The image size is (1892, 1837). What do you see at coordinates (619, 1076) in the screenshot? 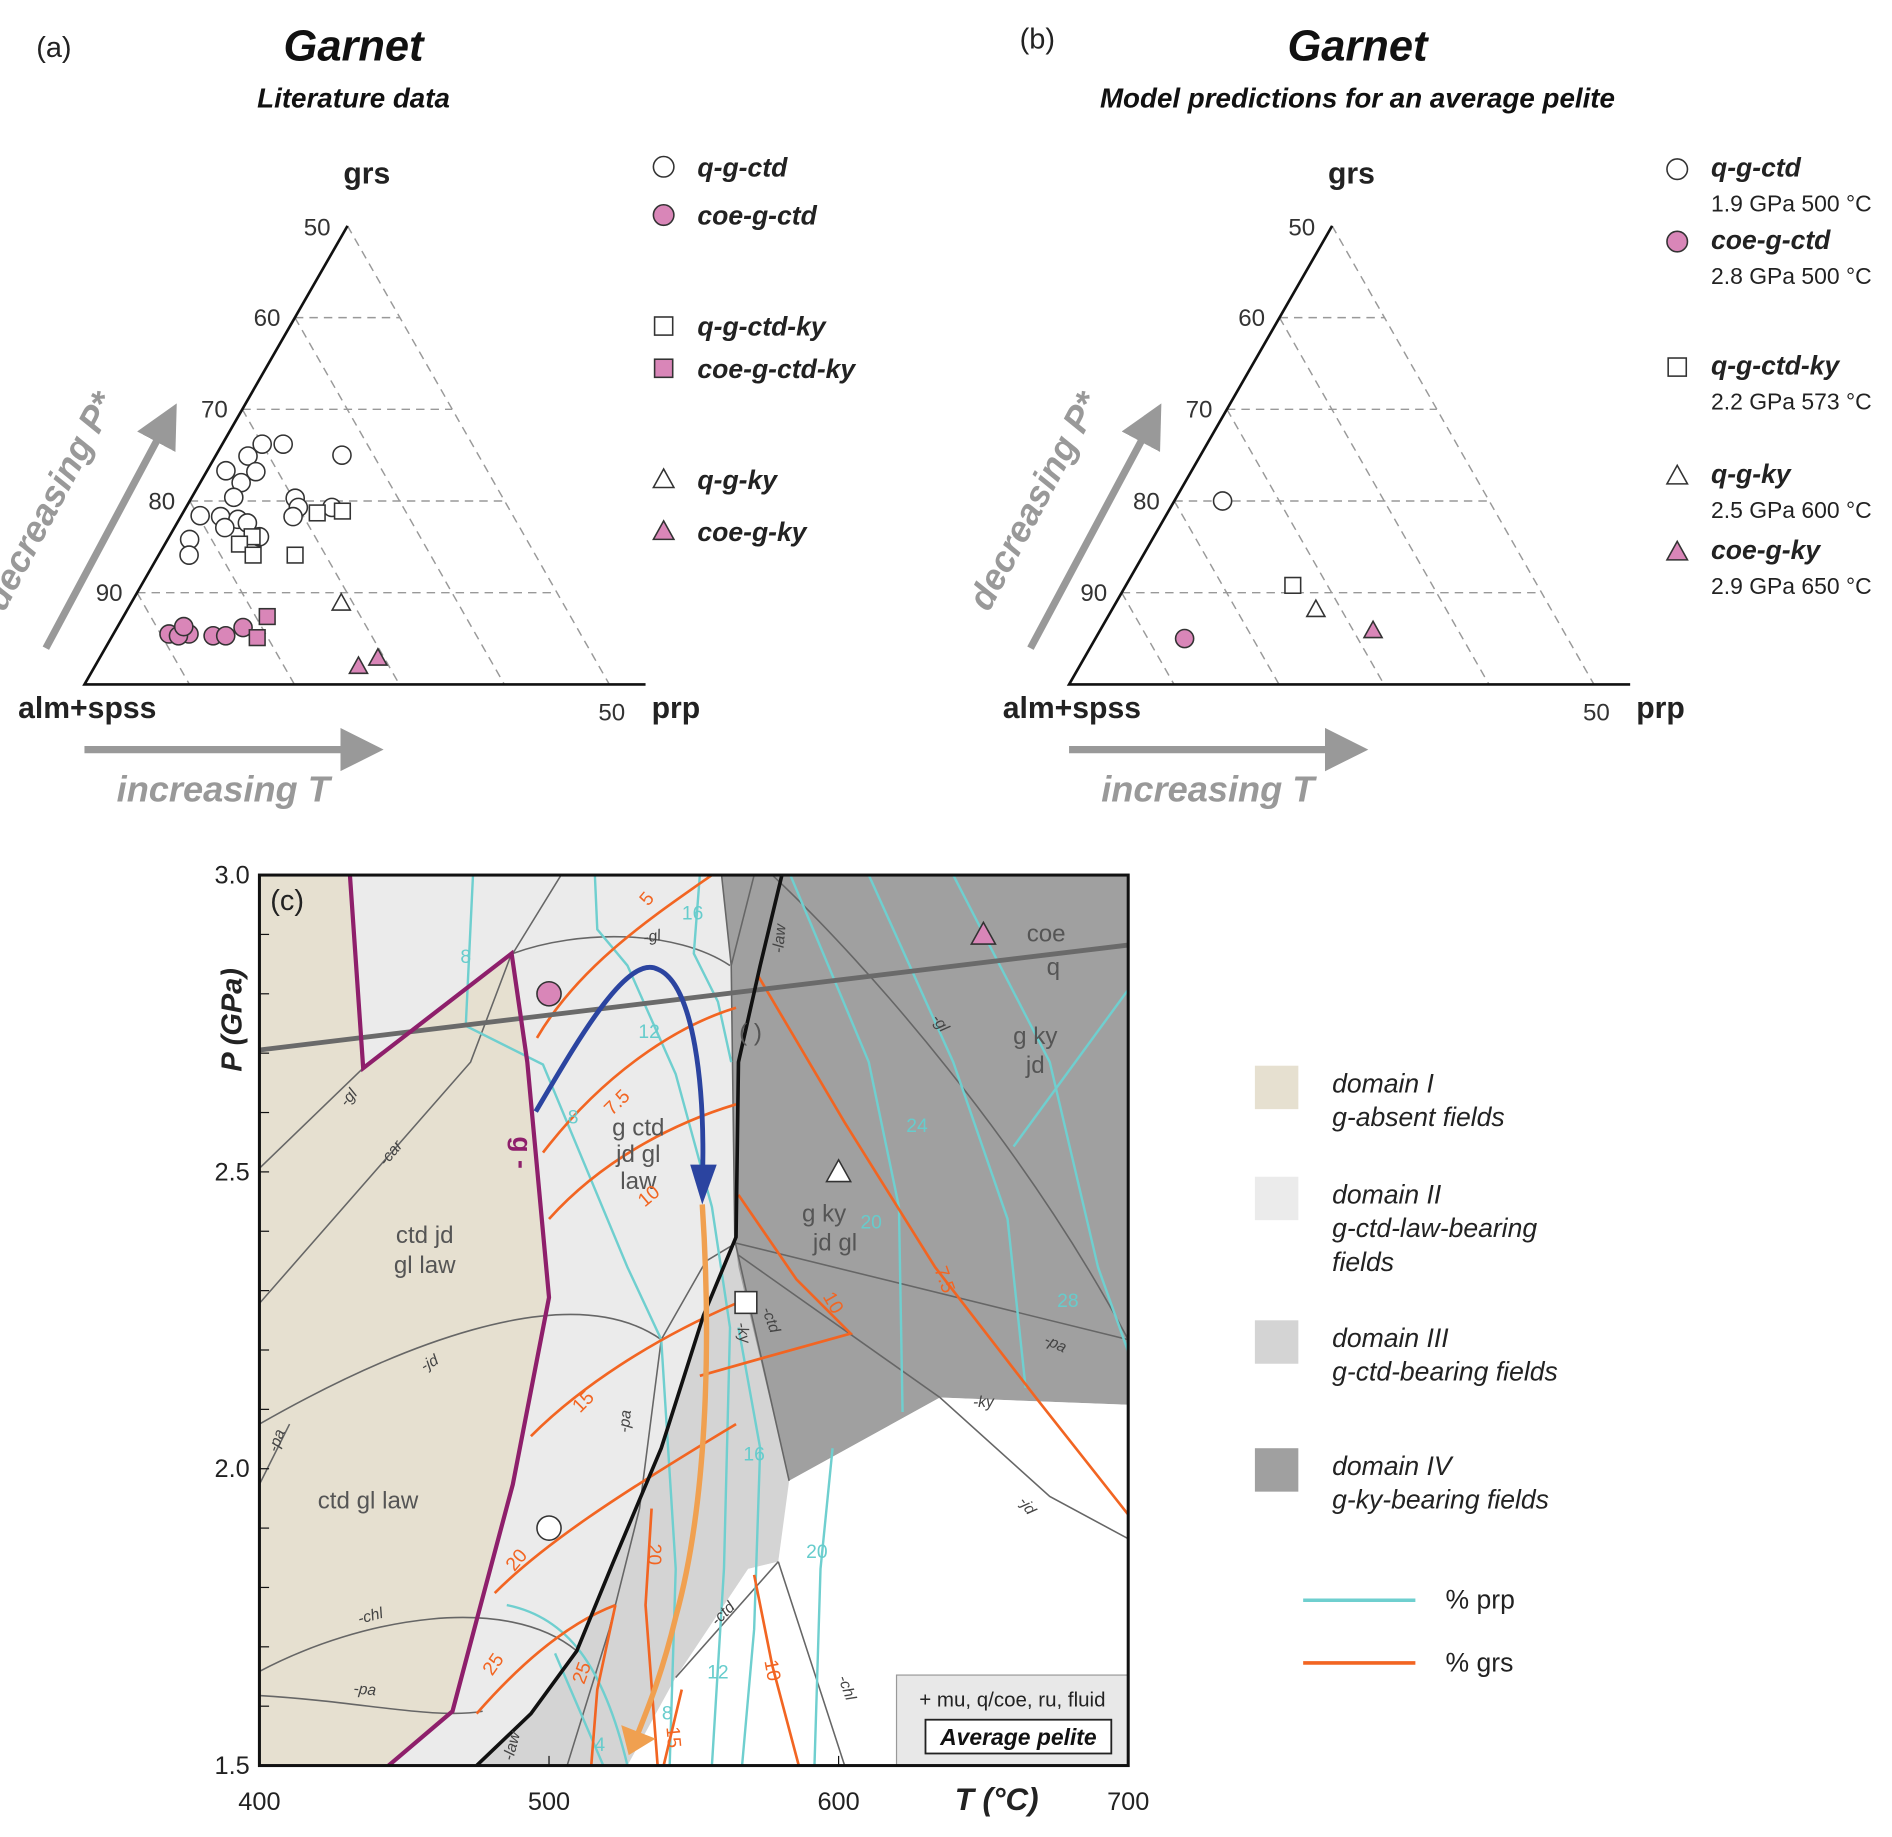
I see `prograde-path` at bounding box center [619, 1076].